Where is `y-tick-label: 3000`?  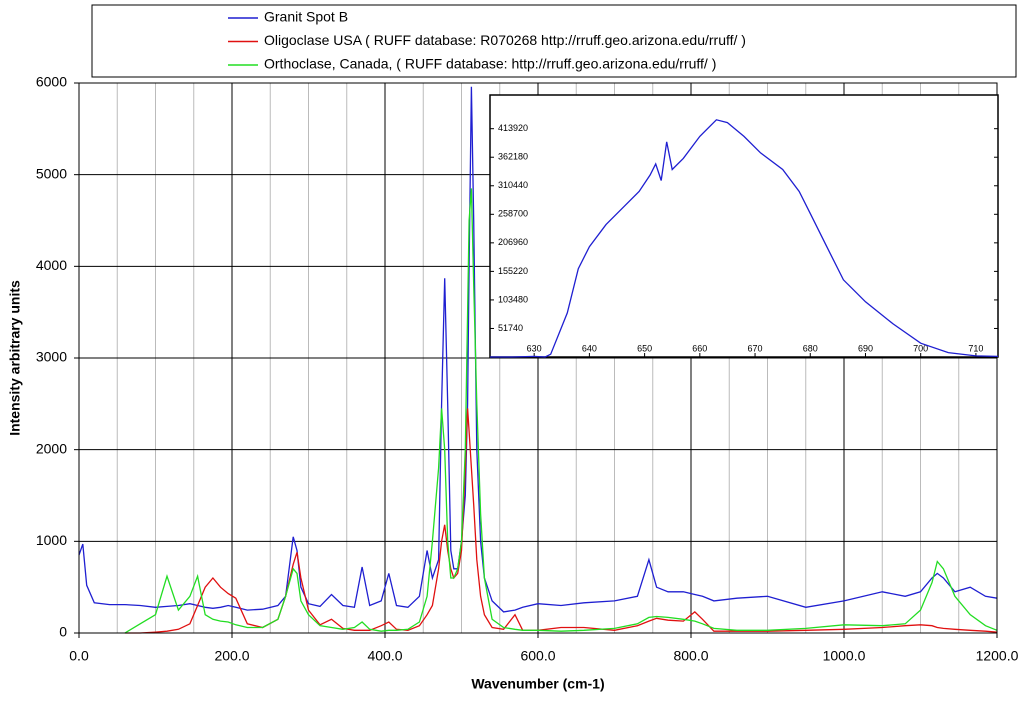 y-tick-label: 3000 is located at coordinates (51, 357).